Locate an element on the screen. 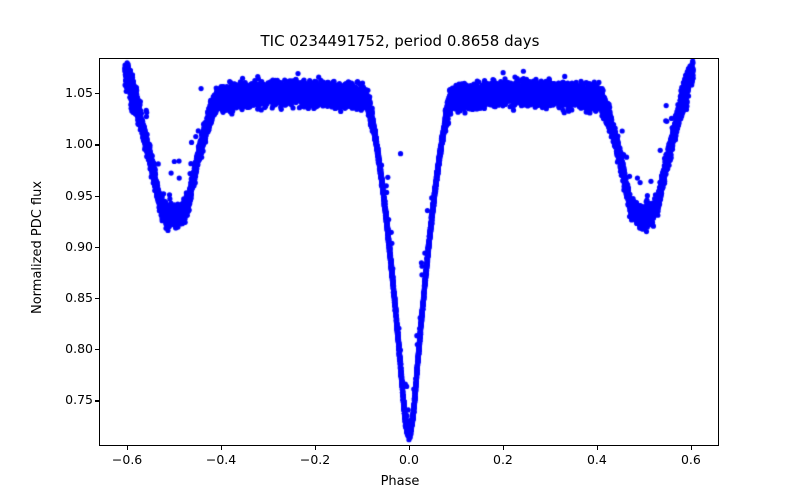 This screenshot has height=500, width=800. y-tick-label: 0.80 is located at coordinates (79, 349).